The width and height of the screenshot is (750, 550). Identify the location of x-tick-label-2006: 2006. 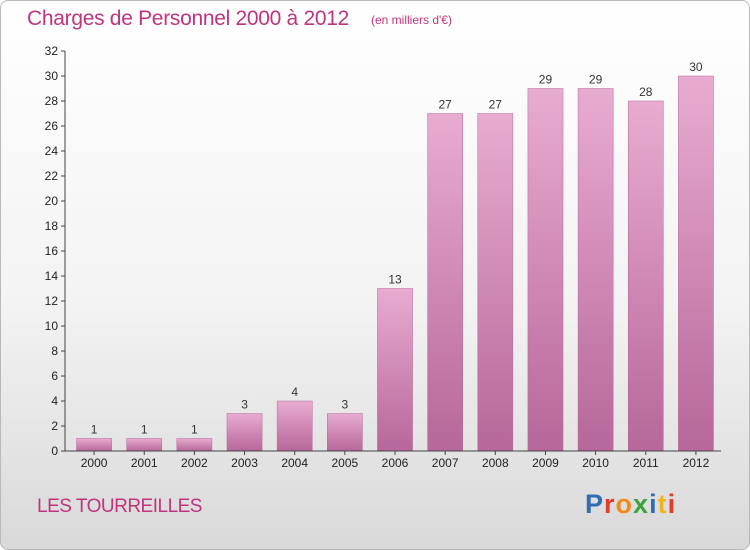
(395, 463).